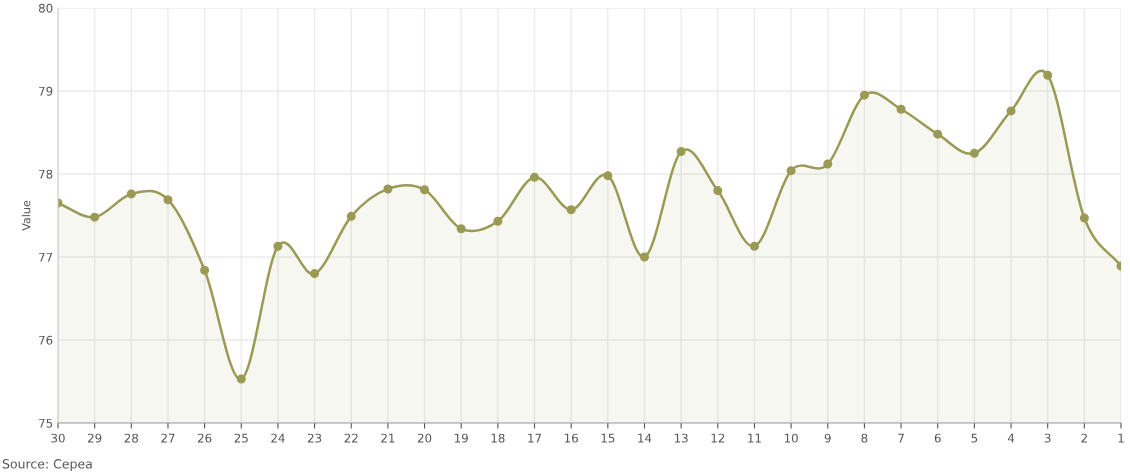 This screenshot has width=1130, height=475. Describe the element at coordinates (424, 438) in the screenshot. I see `x-tick-label: 20` at that location.